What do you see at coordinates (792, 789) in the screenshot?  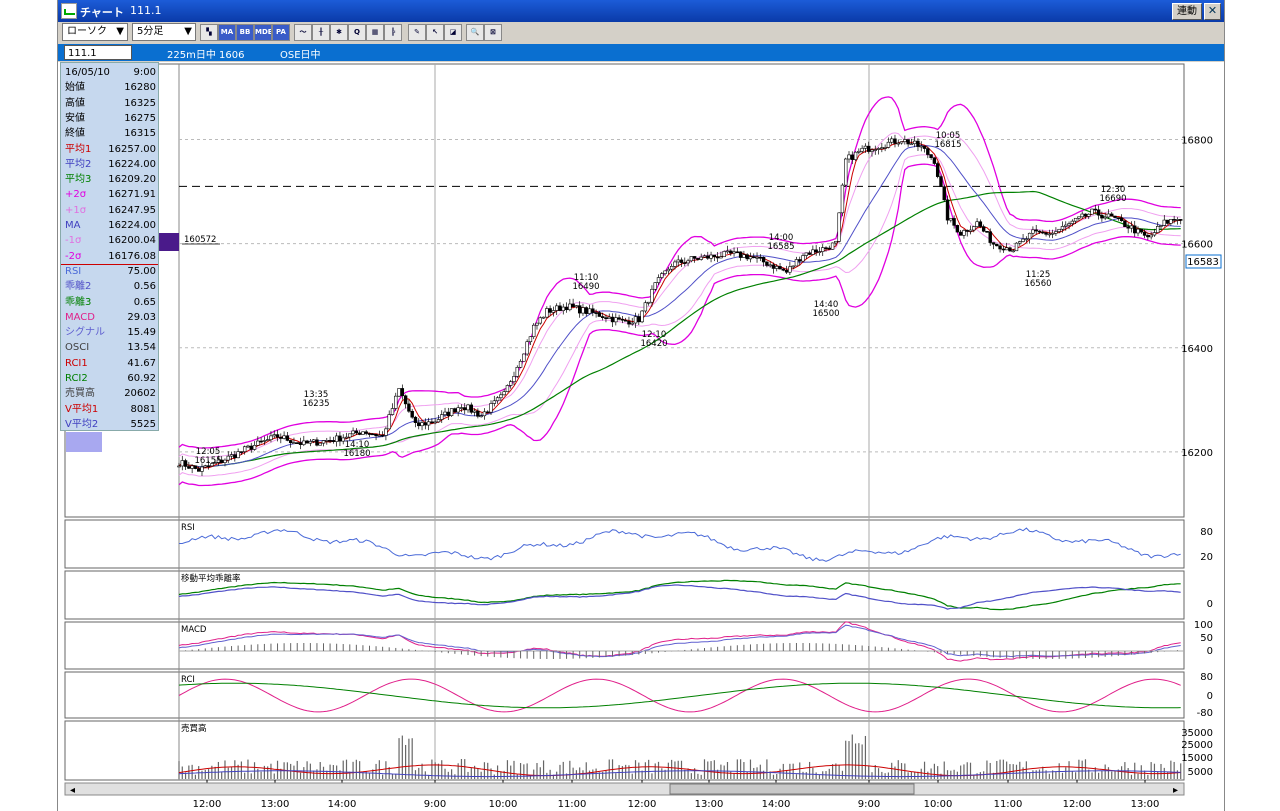 I see `scrollbar-thumb` at bounding box center [792, 789].